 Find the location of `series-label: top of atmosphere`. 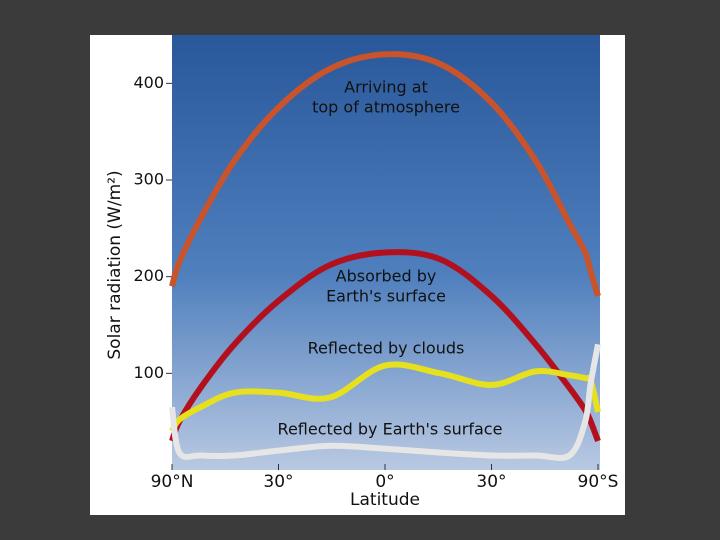

series-label: top of atmosphere is located at coordinates (386, 107).